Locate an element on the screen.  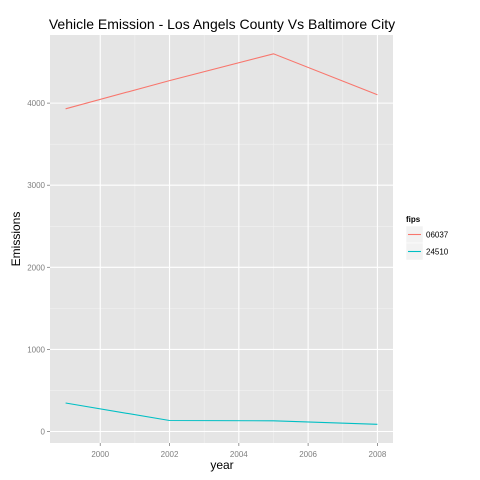
y-tick-label: 1000 is located at coordinates (36, 349).